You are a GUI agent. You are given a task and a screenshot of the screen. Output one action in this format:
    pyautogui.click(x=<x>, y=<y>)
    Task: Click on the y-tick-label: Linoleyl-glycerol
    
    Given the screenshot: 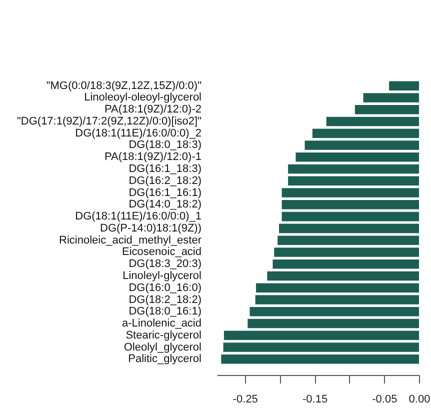 What is the action you would take?
    pyautogui.click(x=162, y=276)
    